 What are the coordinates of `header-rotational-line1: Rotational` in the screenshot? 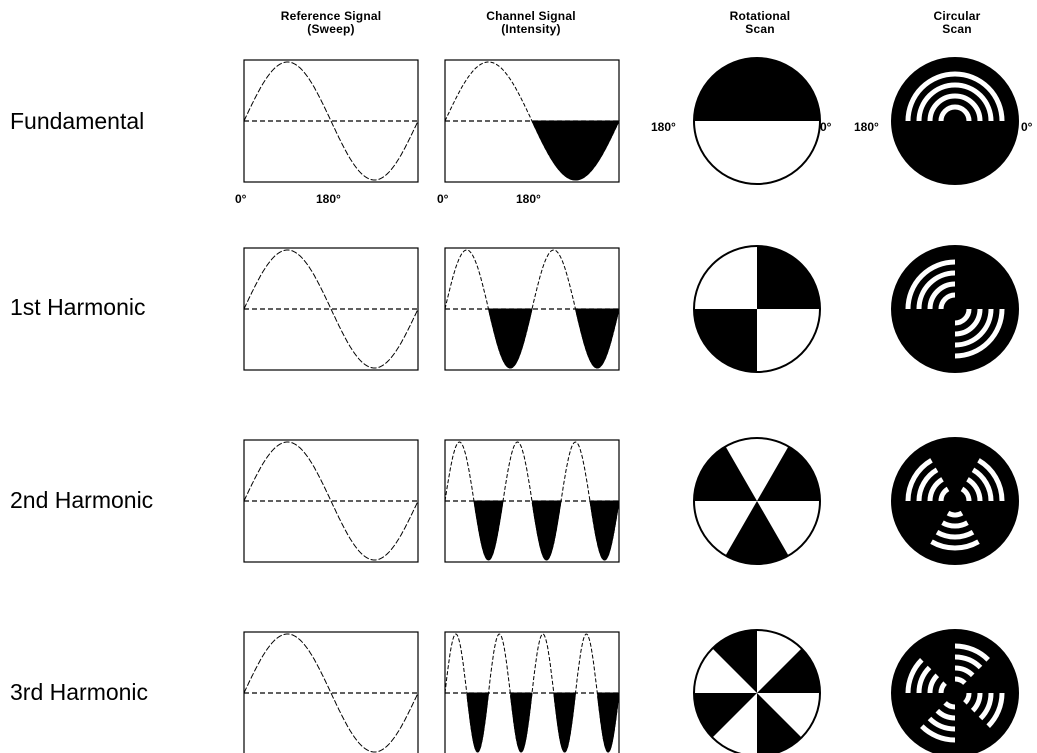 It's located at (760, 16).